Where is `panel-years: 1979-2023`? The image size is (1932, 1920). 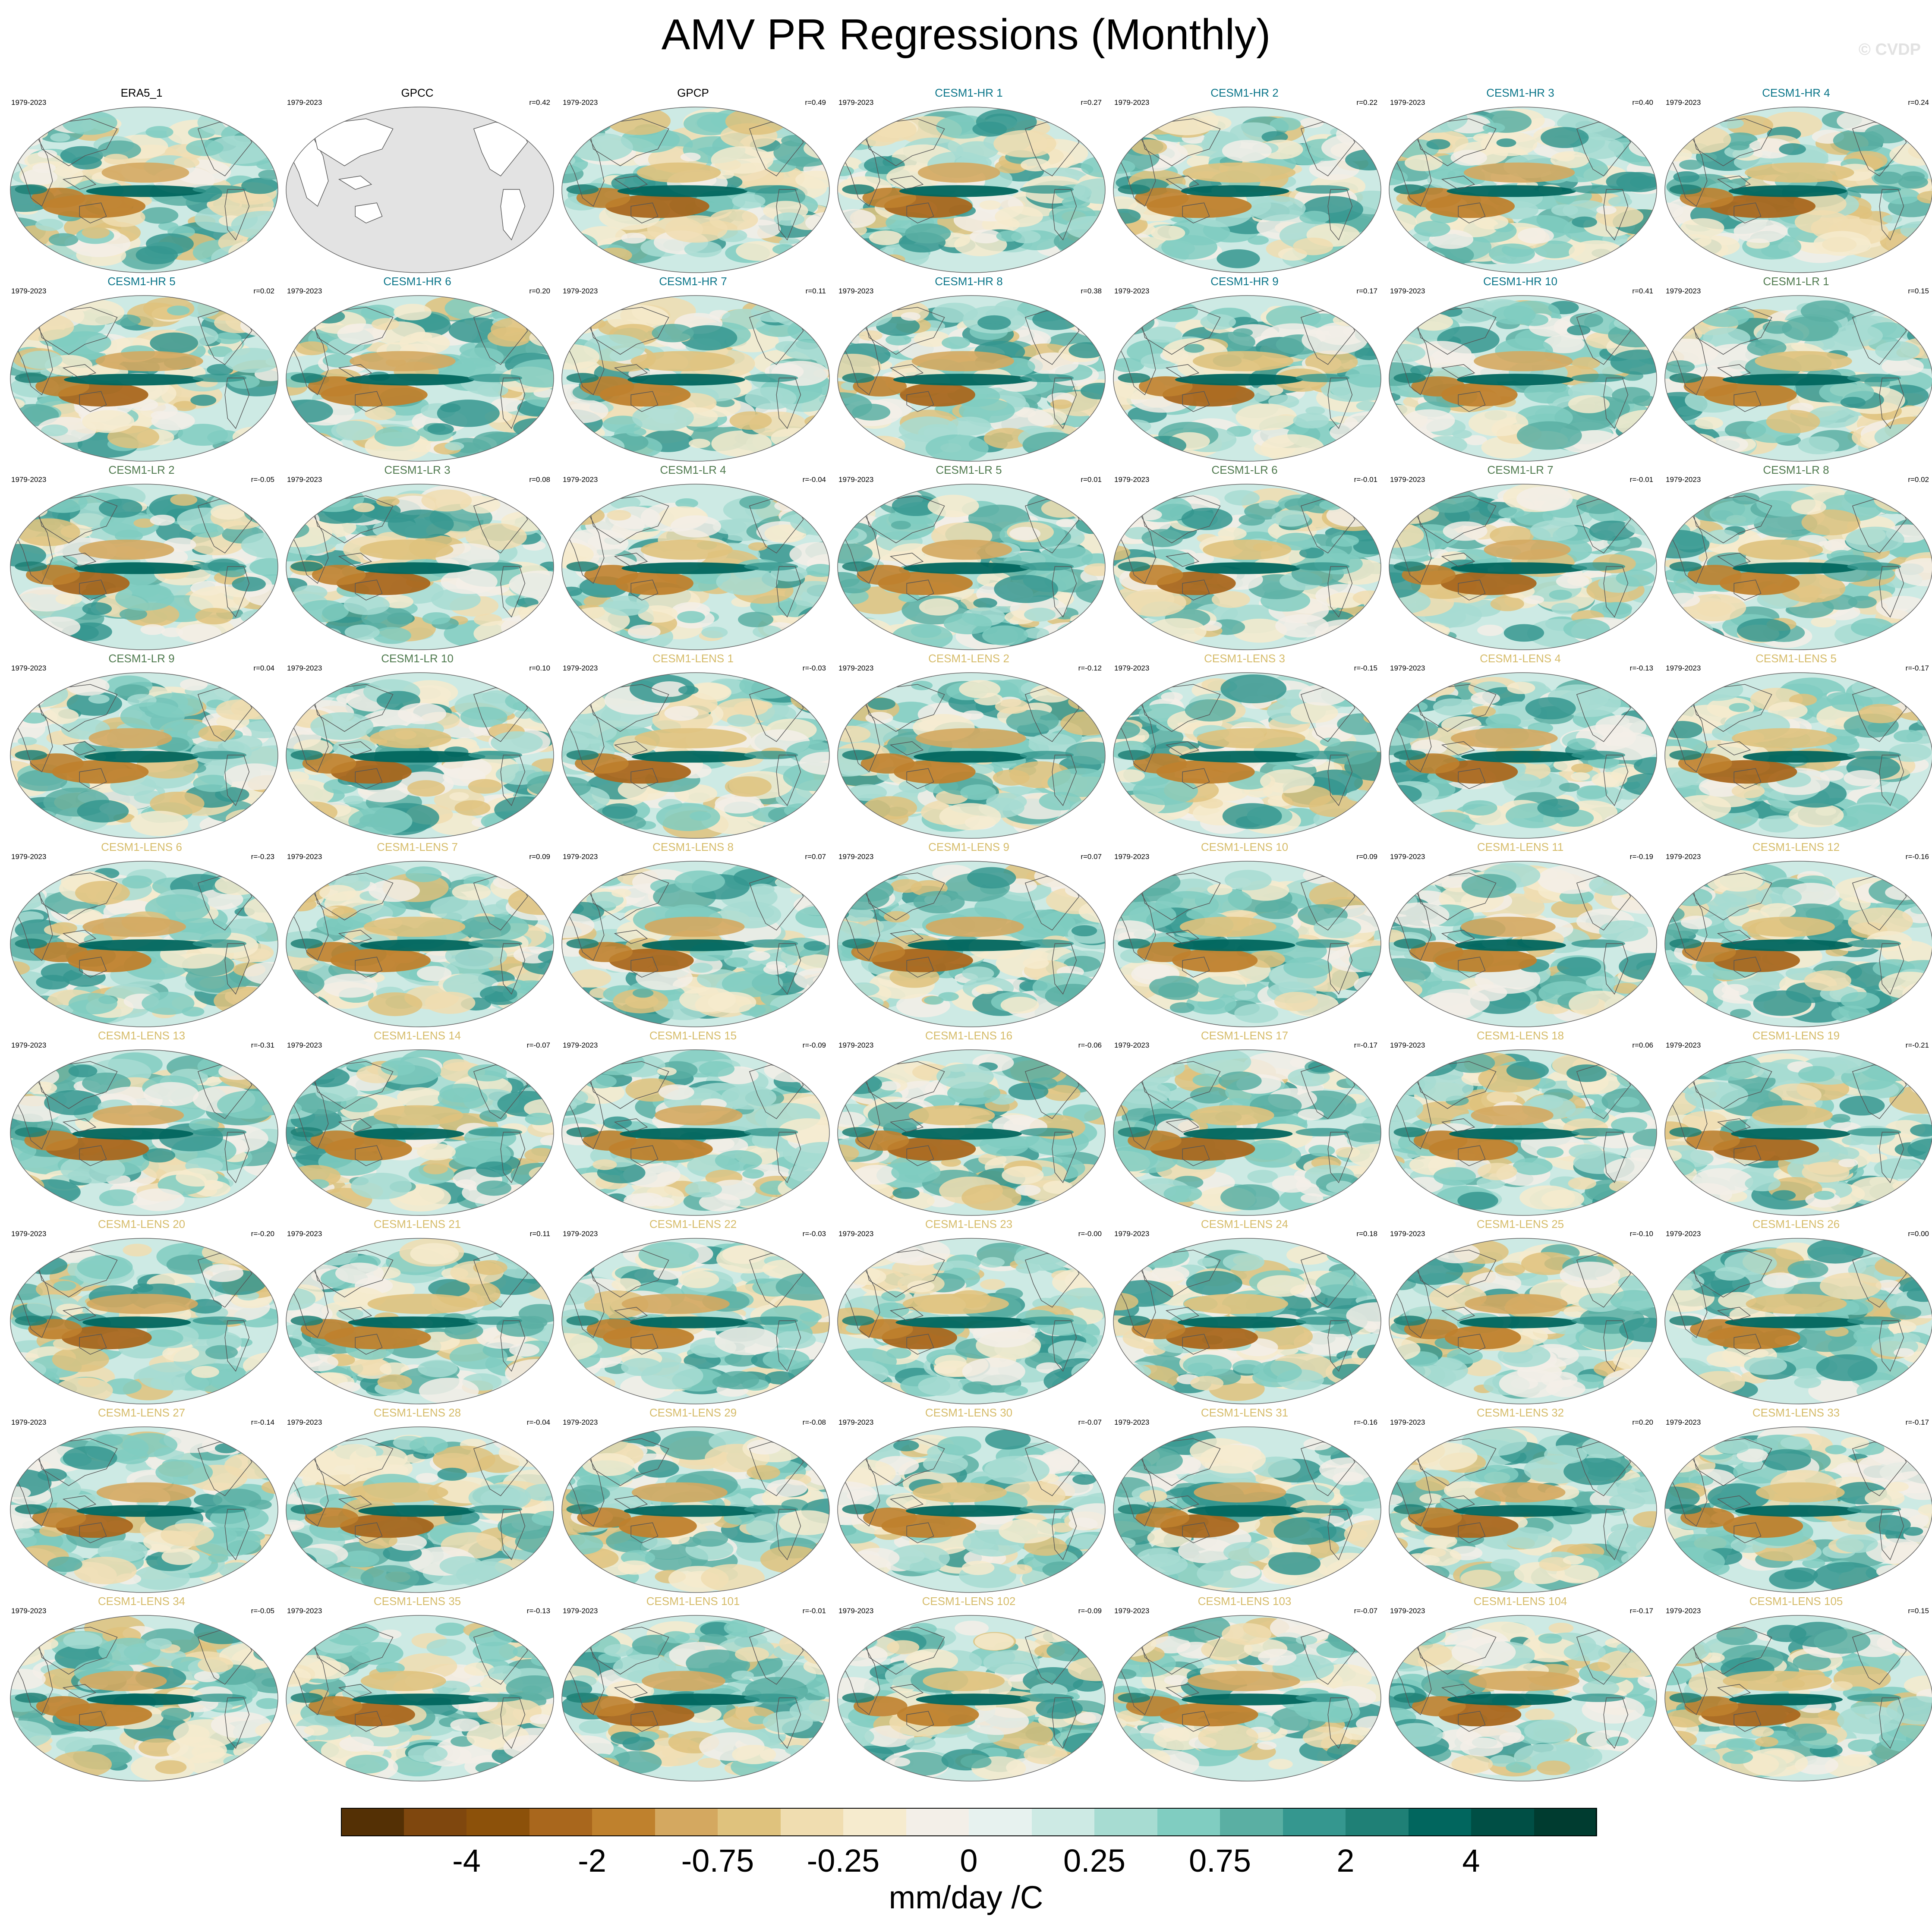 panel-years: 1979-2023 is located at coordinates (29, 103).